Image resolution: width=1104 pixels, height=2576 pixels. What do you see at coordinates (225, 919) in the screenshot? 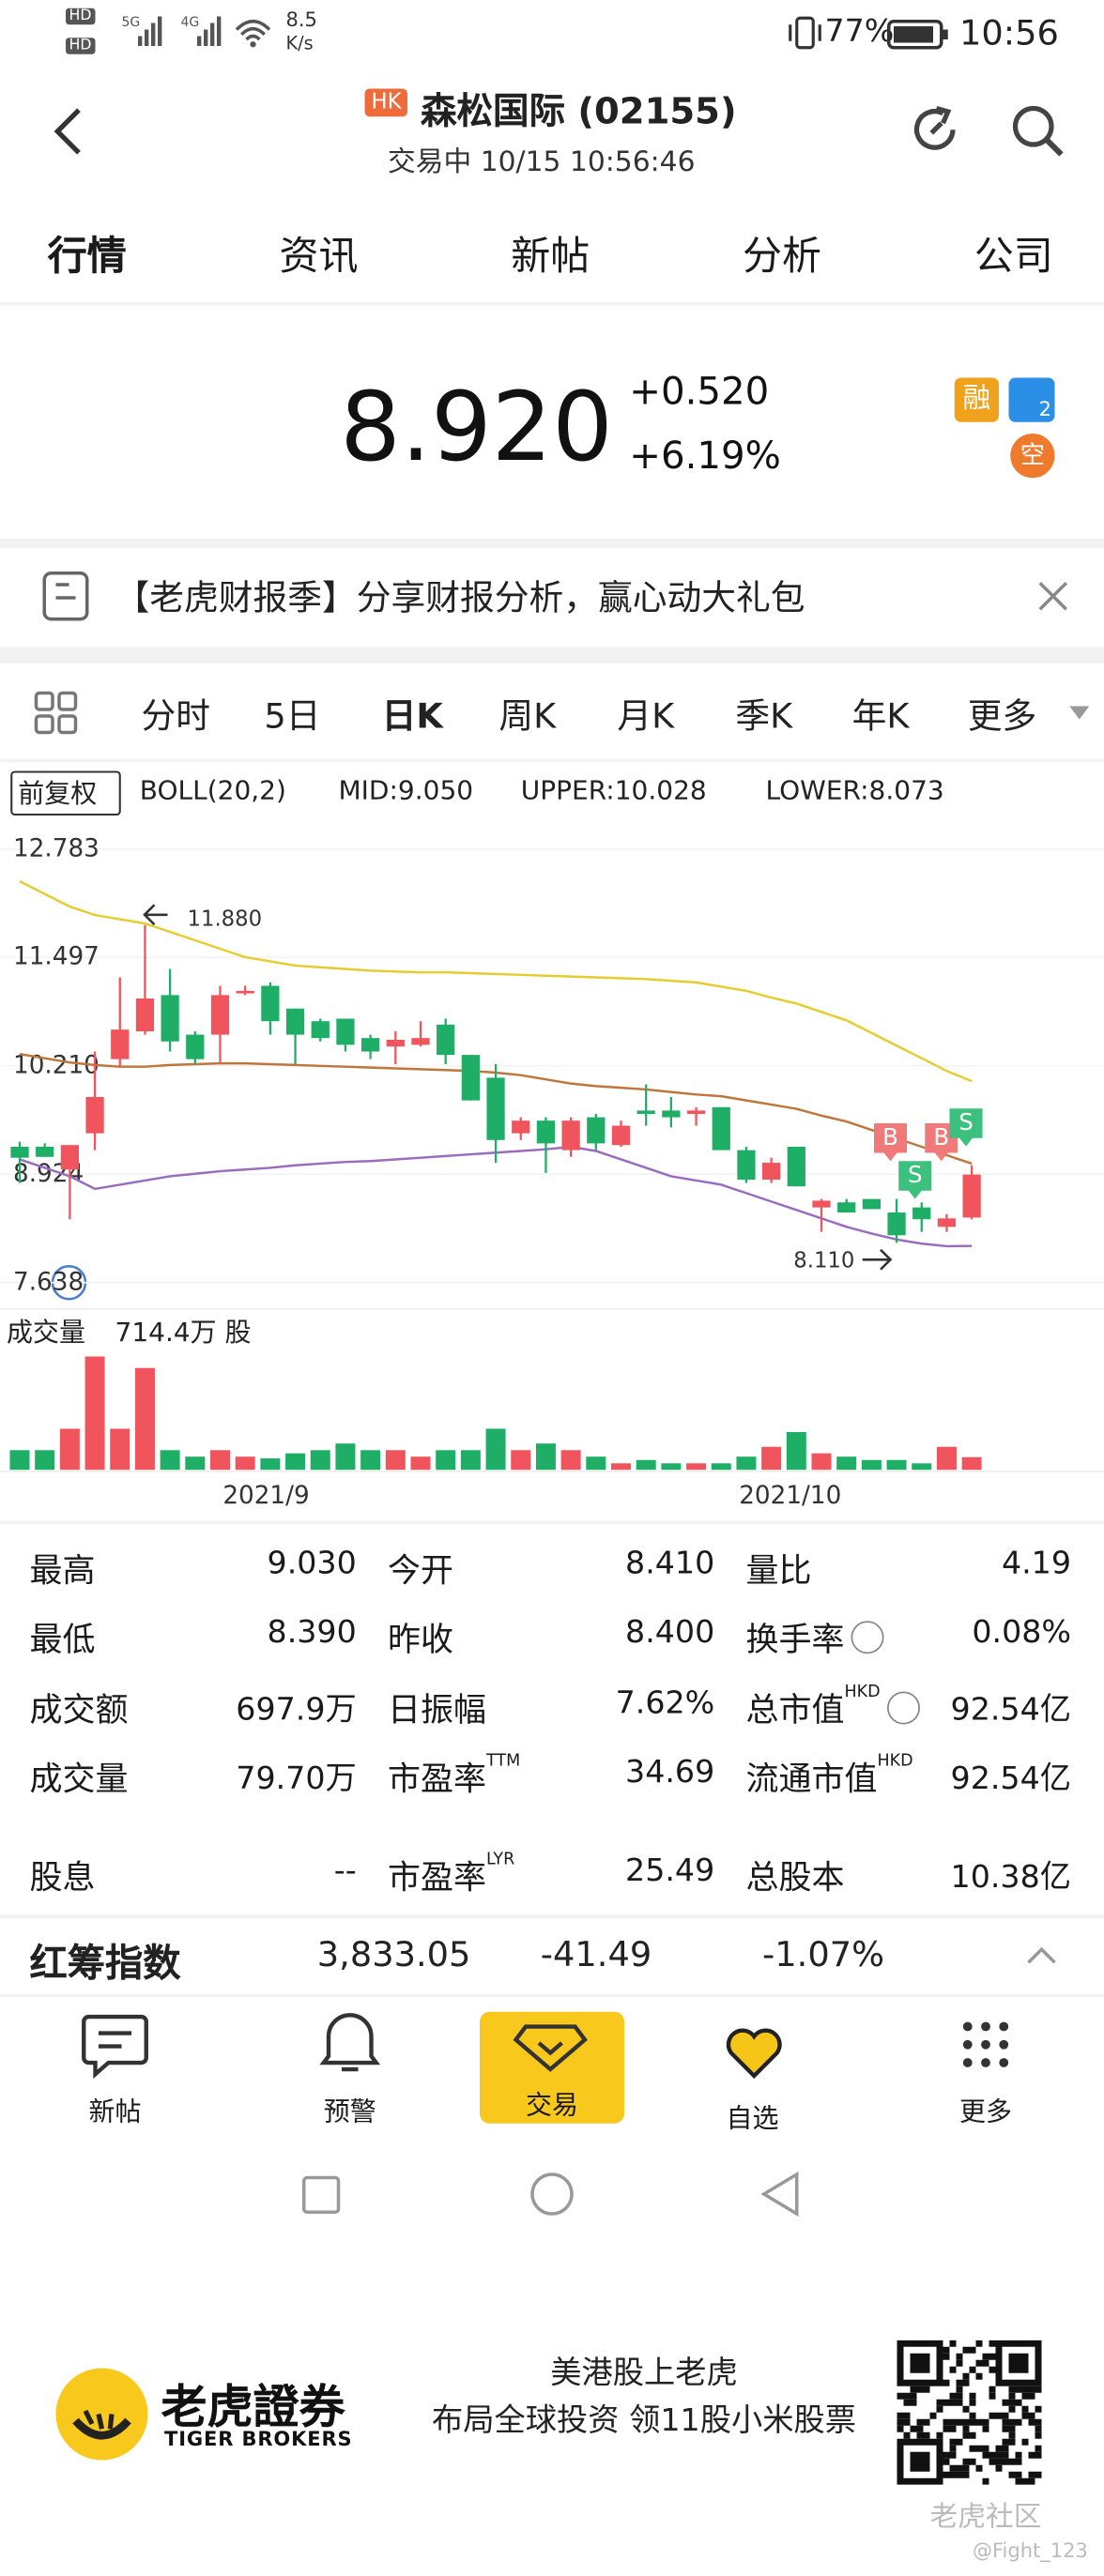
I see `high-label: 11.880` at bounding box center [225, 919].